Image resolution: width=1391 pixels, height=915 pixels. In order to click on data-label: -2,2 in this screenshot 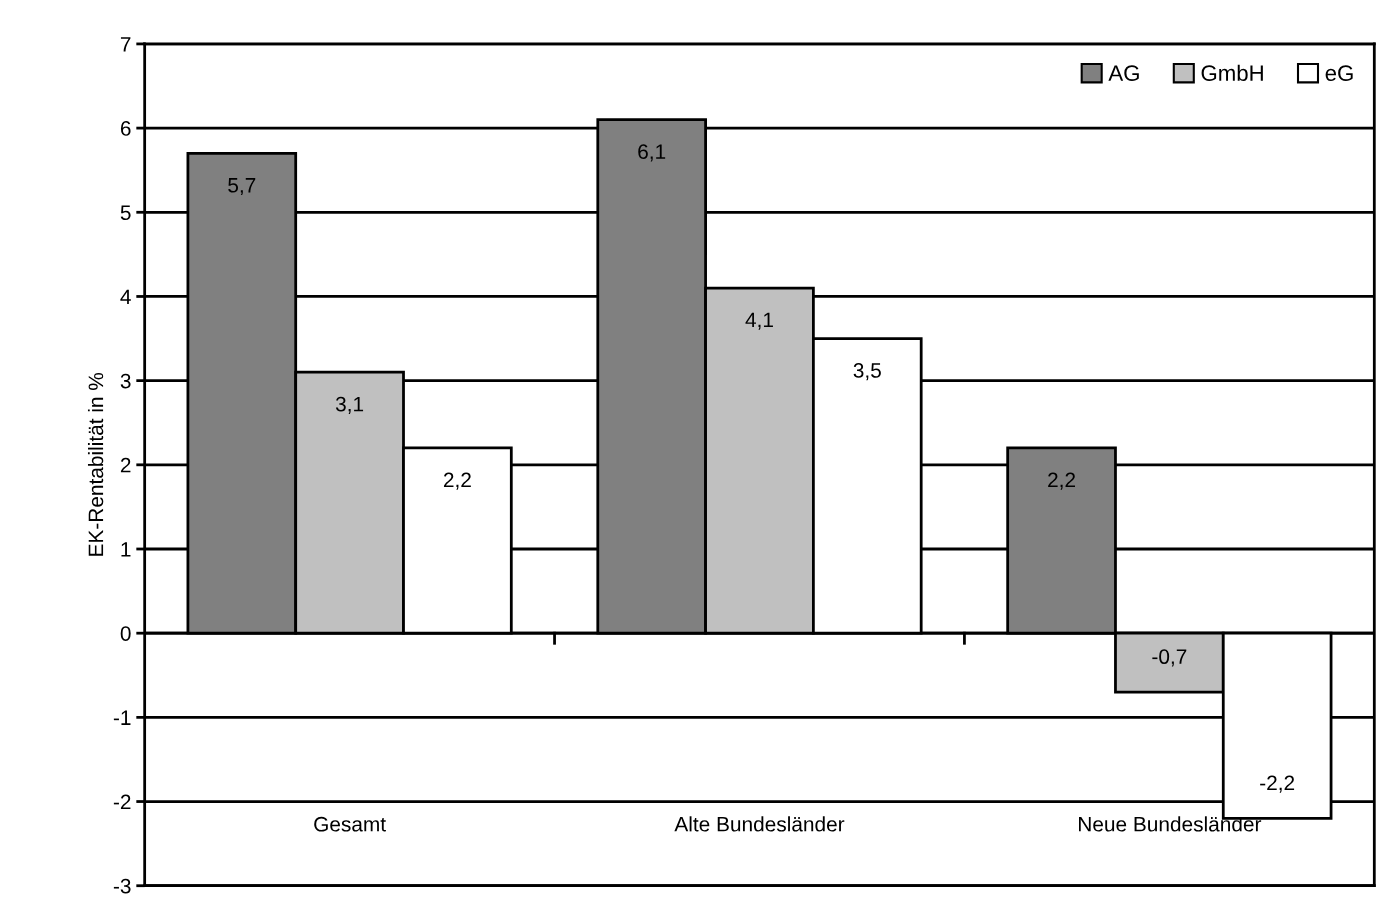, I will do `click(1277, 784)`.